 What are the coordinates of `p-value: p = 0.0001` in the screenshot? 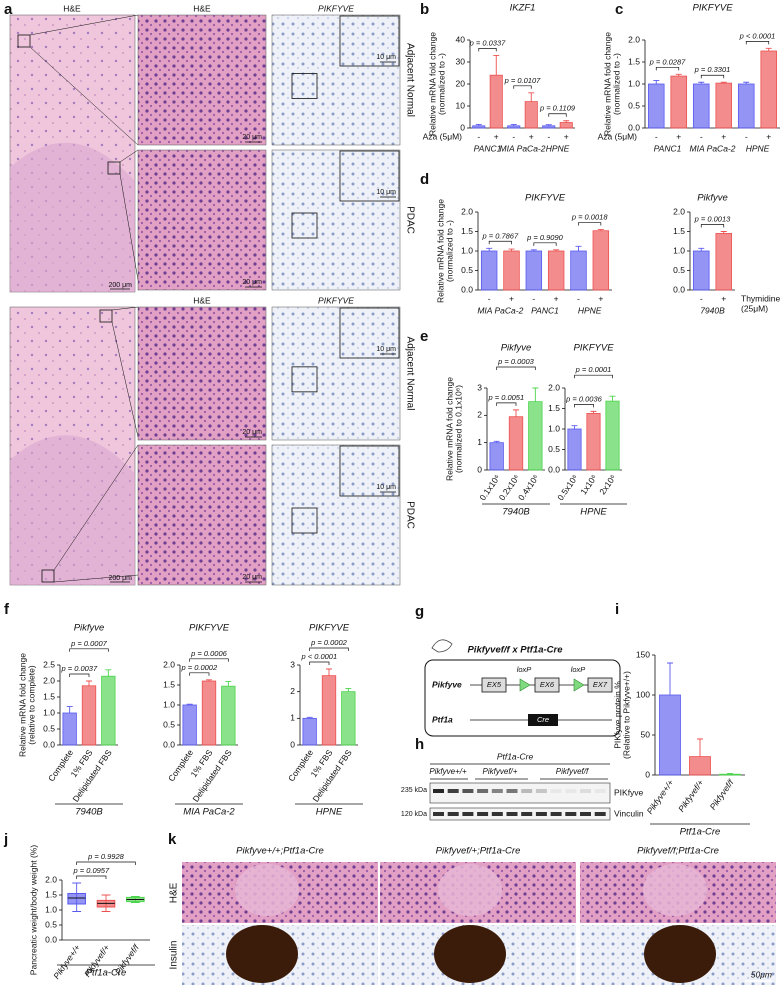 It's located at (593, 369).